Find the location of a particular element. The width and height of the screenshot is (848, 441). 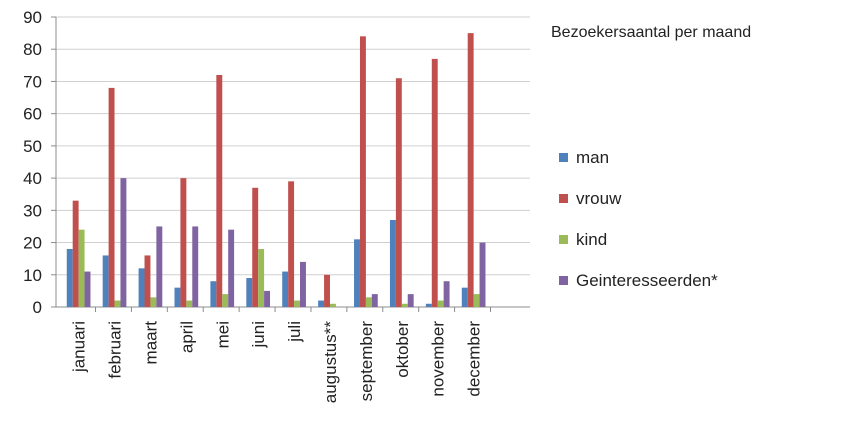

x-tick-label: februari is located at coordinates (115, 350).